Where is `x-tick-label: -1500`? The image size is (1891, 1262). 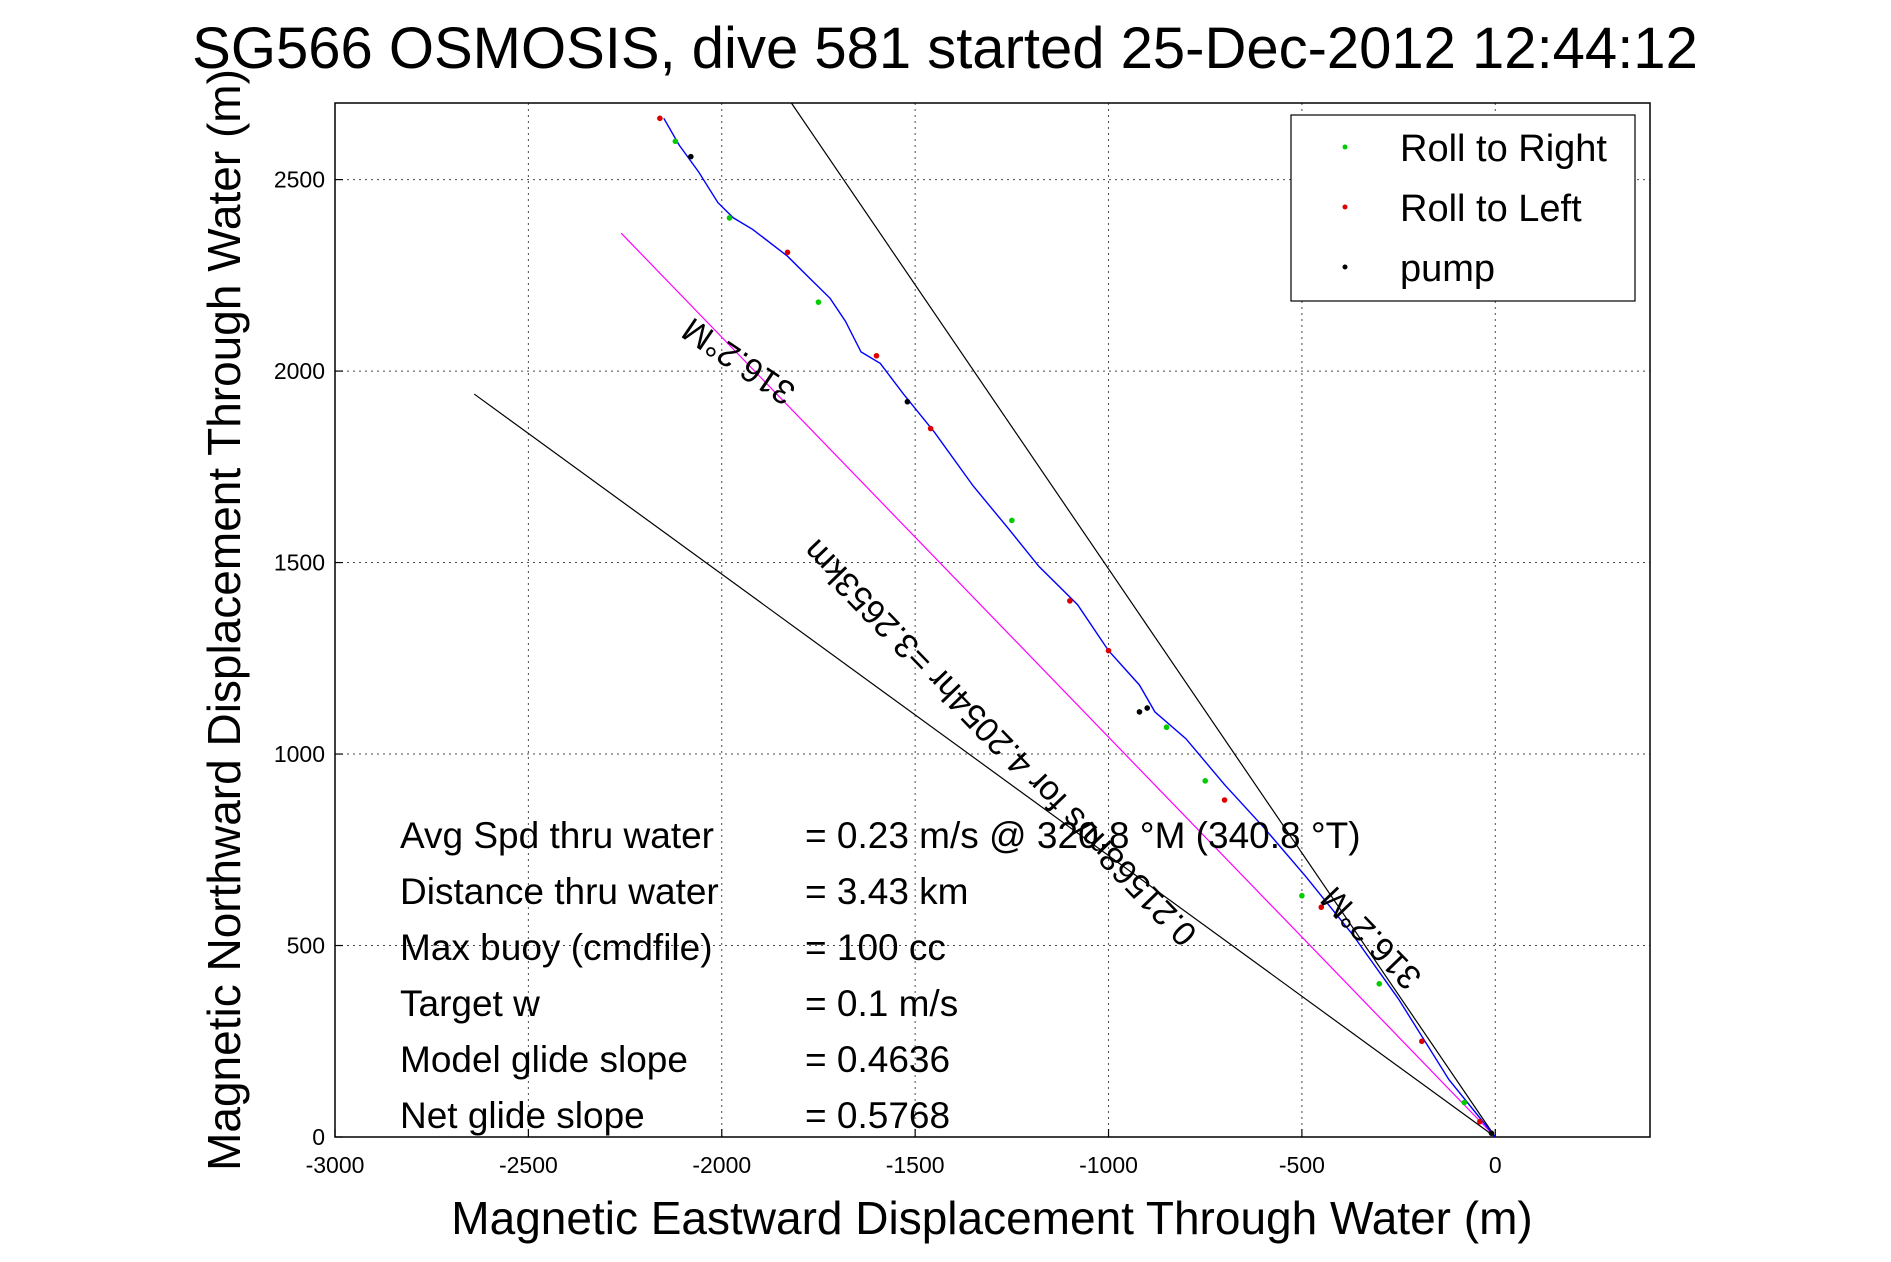 x-tick-label: -1500 is located at coordinates (915, 1165).